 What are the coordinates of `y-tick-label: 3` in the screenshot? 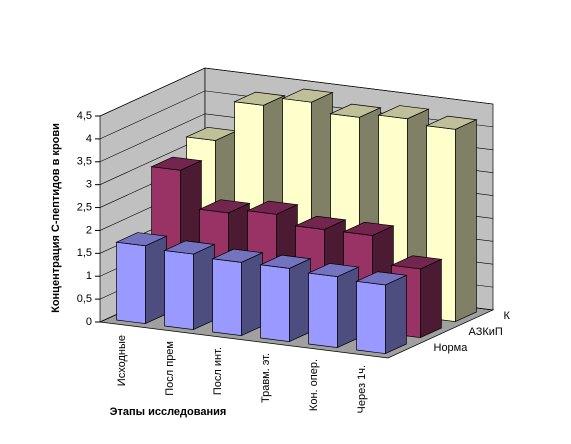 It's located at (89, 185).